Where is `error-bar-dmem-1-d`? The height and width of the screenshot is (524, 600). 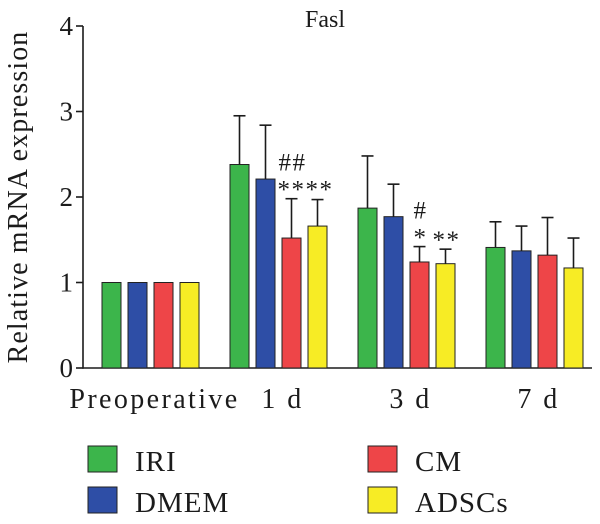
error-bar-dmem-1-d is located at coordinates (265, 152).